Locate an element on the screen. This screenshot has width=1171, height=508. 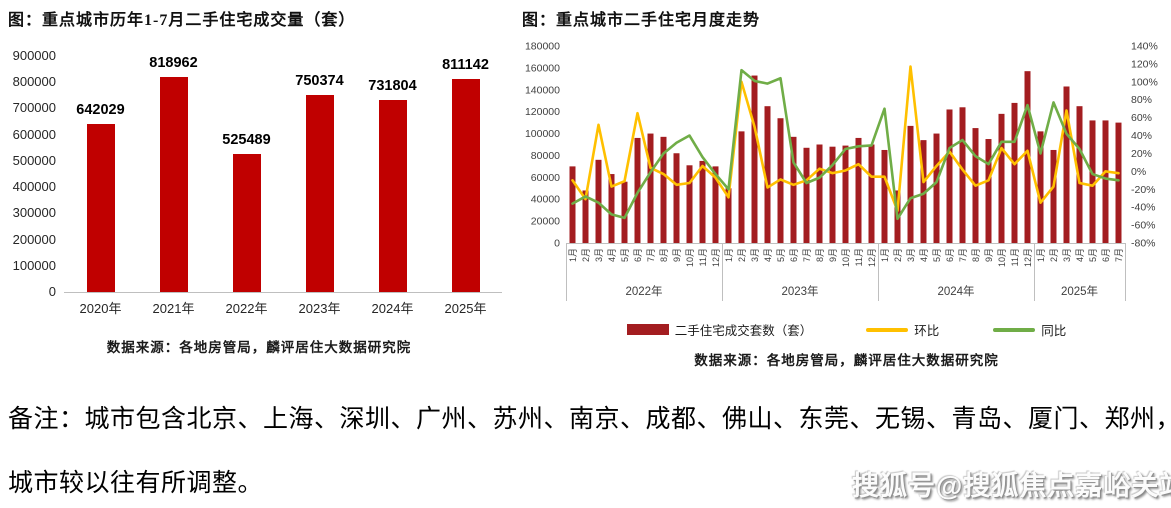
bar-value-label: 731804 is located at coordinates (392, 86).